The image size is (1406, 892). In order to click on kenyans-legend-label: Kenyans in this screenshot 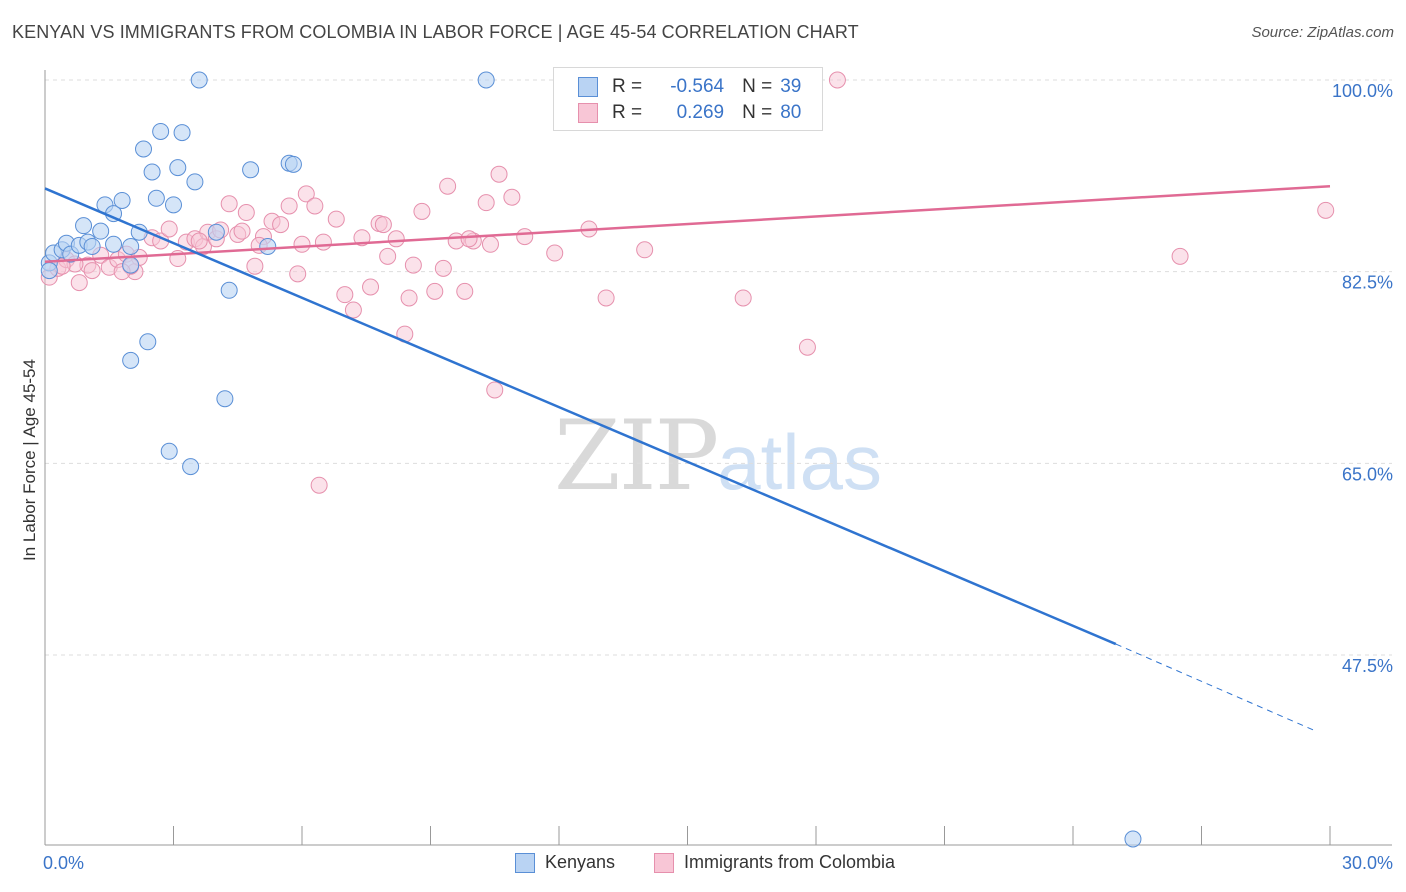, I will do `click(580, 862)`.